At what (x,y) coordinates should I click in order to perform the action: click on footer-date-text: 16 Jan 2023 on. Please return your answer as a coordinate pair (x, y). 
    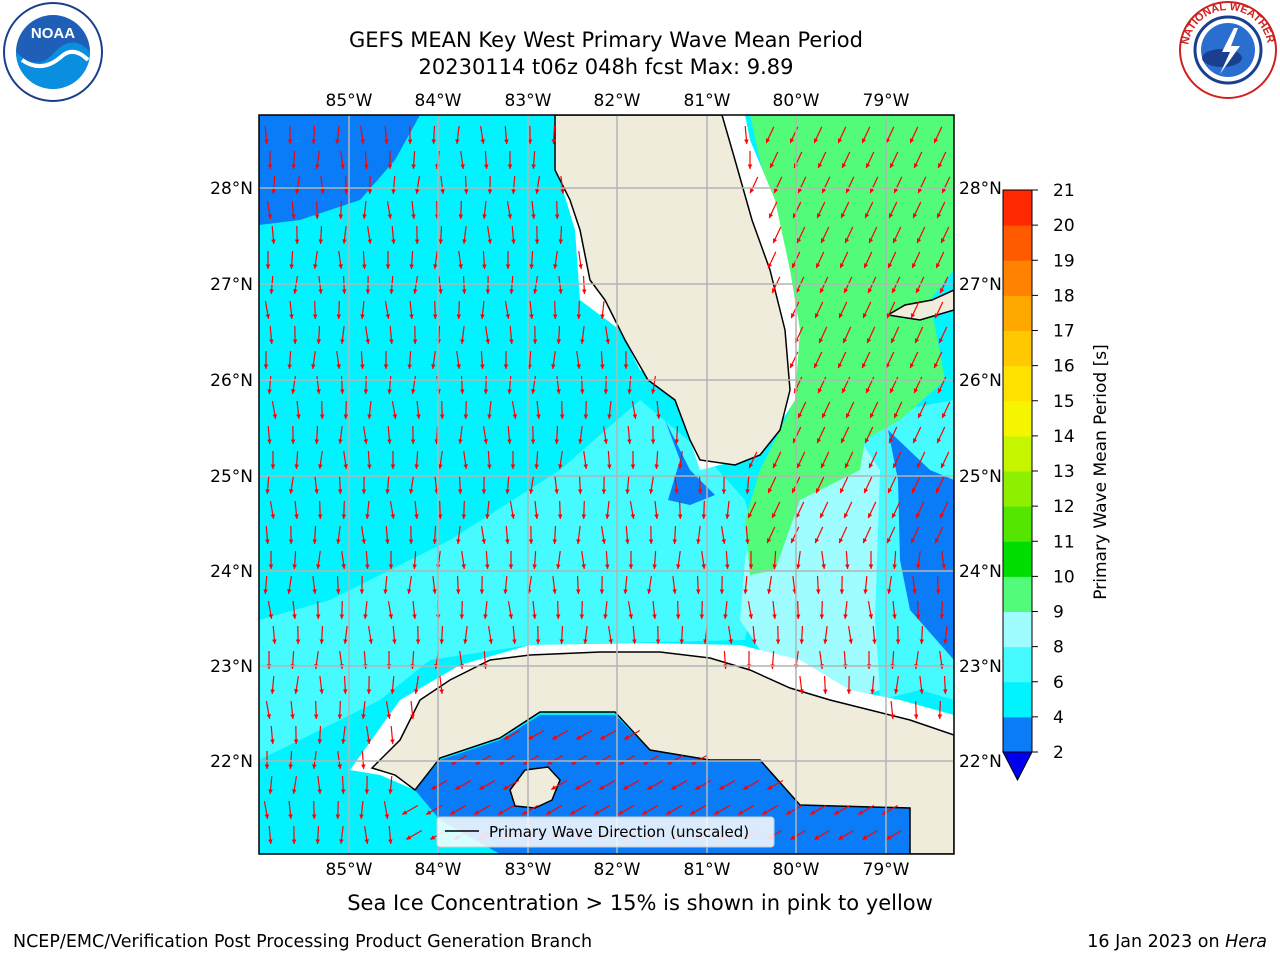
    Looking at the image, I should click on (1156, 942).